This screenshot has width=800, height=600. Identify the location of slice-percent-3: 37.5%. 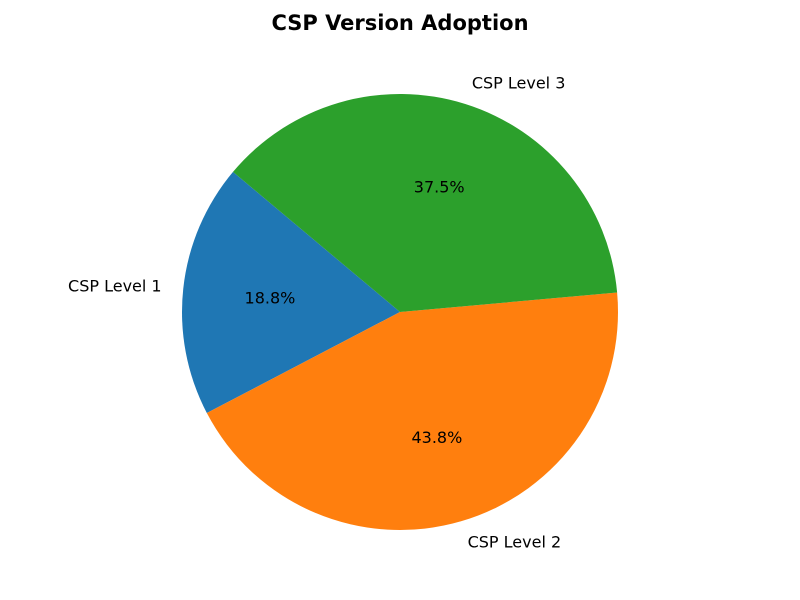
(439, 187).